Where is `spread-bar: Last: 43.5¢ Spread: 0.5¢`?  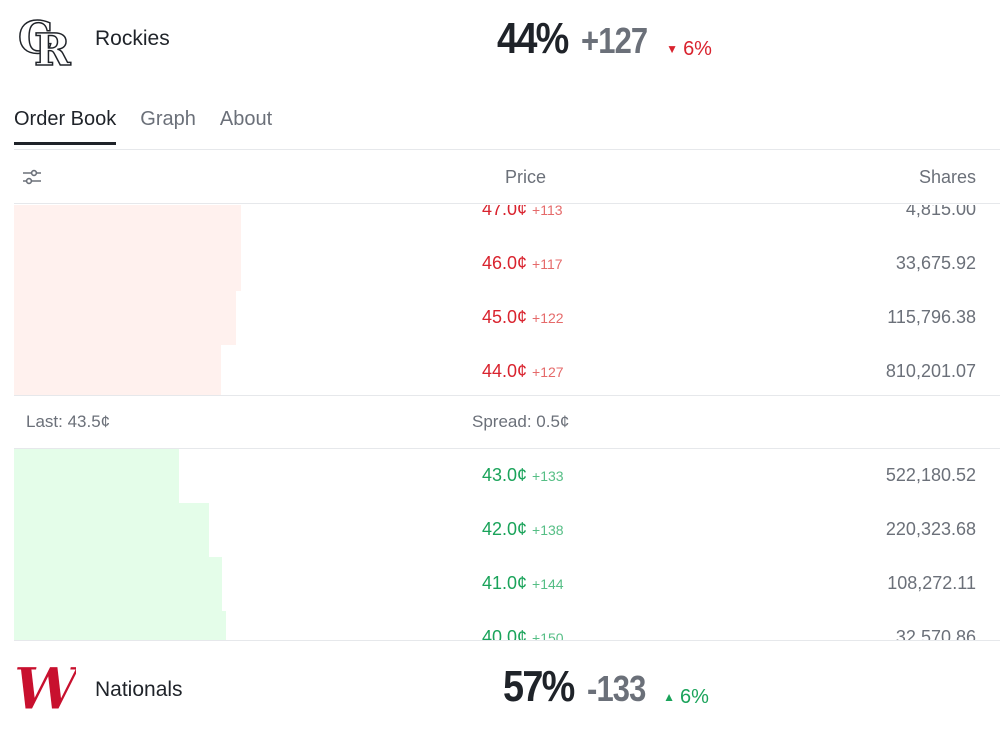 spread-bar: Last: 43.5¢ Spread: 0.5¢ is located at coordinates (507, 422).